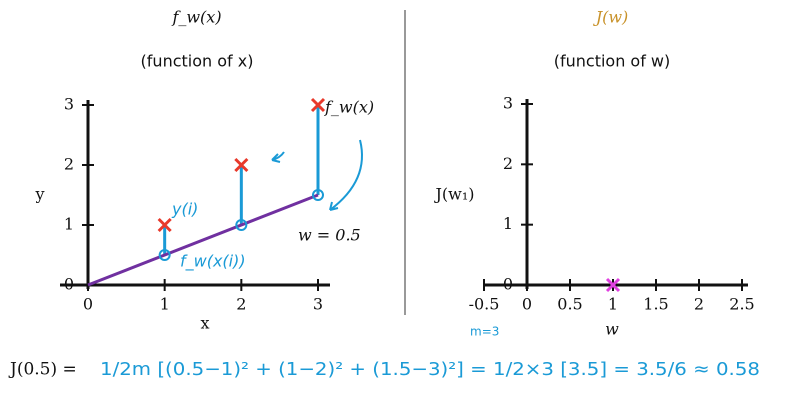  What do you see at coordinates (42, 370) in the screenshot?
I see `equation-lhs: J(0.5) =` at bounding box center [42, 370].